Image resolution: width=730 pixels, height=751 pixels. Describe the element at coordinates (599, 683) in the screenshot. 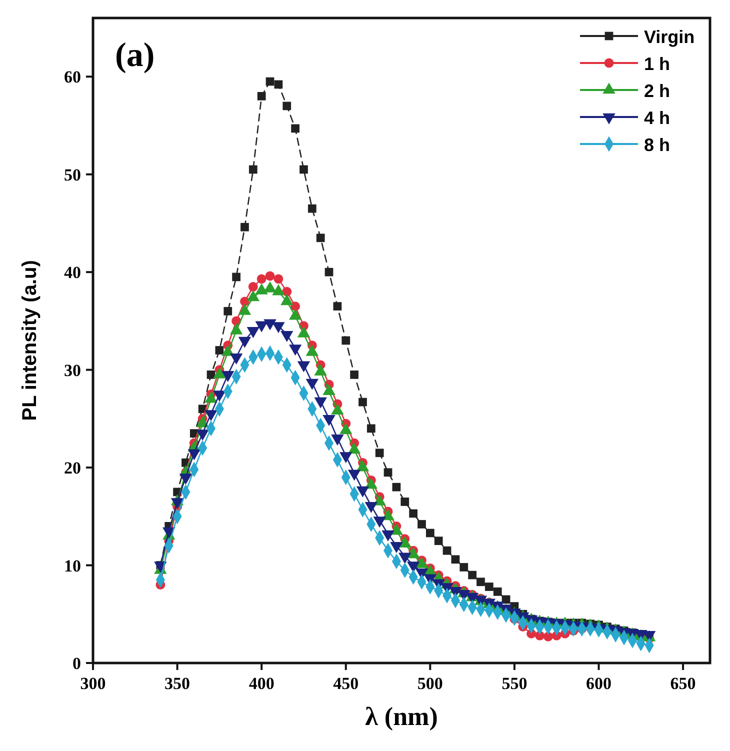

I see `x-tick-label: 600` at that location.